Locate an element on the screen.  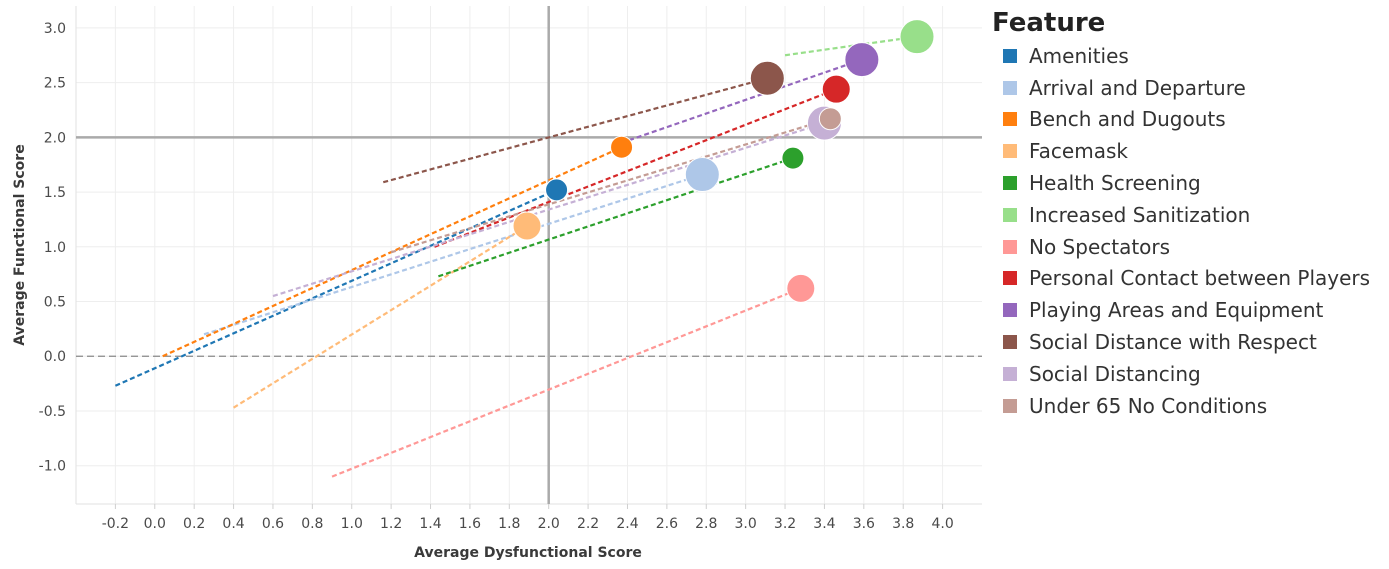
y-tick-label: 1.0 is located at coordinates (55, 248).